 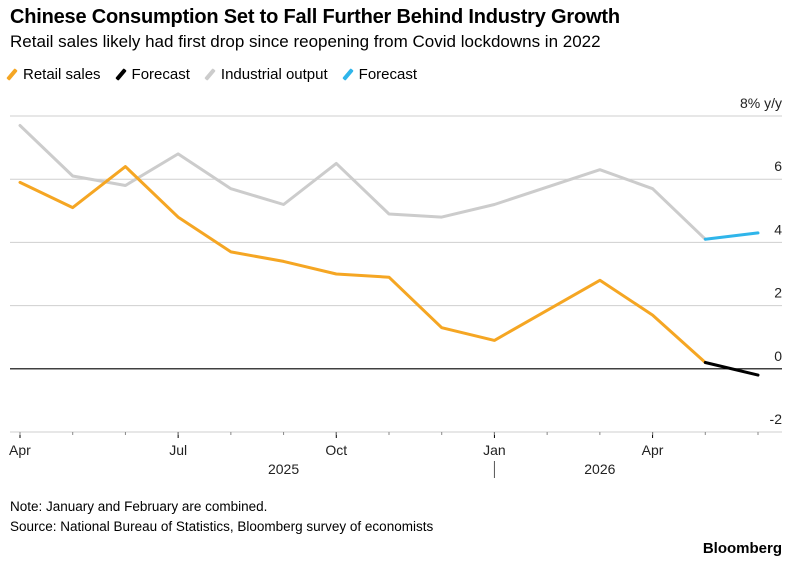 What do you see at coordinates (283, 469) in the screenshot?
I see `year-label-2025: 2025` at bounding box center [283, 469].